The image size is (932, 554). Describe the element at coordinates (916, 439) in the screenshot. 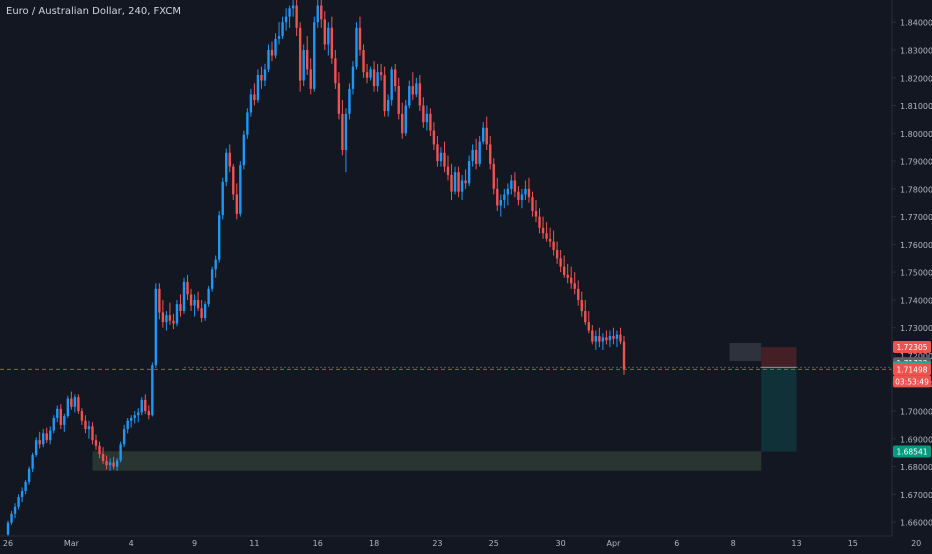

I see `price-tick-label: 1.69000` at that location.